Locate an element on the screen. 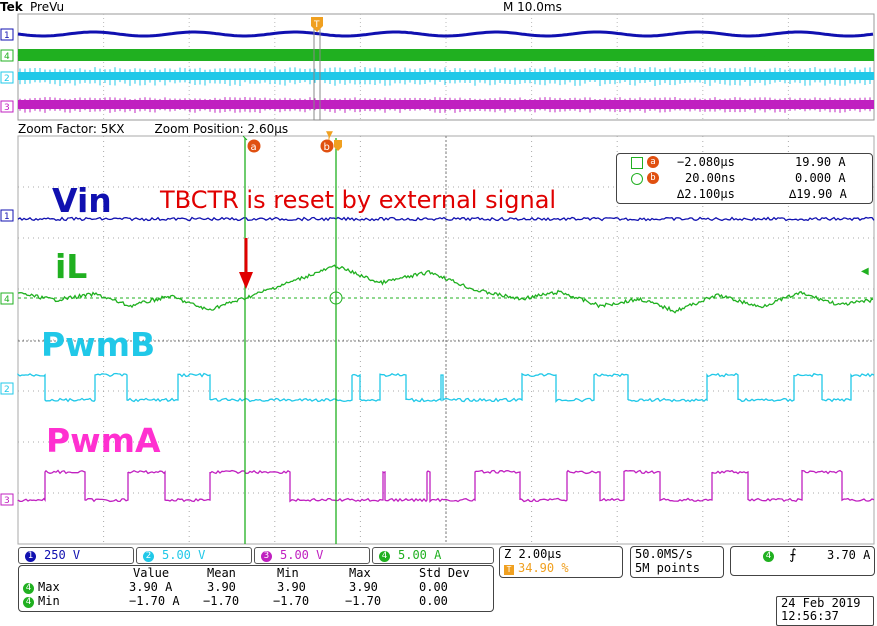 The width and height of the screenshot is (877, 626). trace-vin is located at coordinates (446, 219).